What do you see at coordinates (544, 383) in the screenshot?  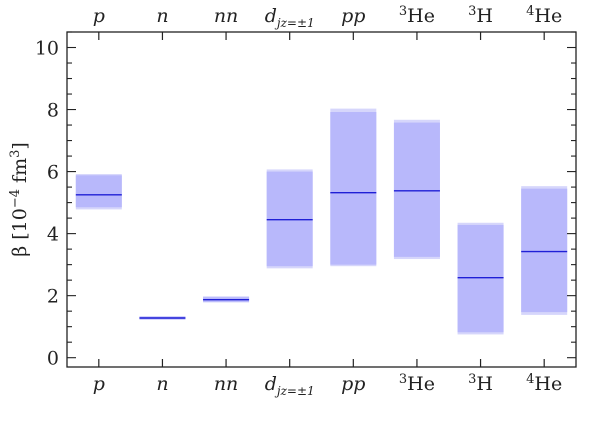 I see `bottom-category-label-4He: 4He` at bounding box center [544, 383].